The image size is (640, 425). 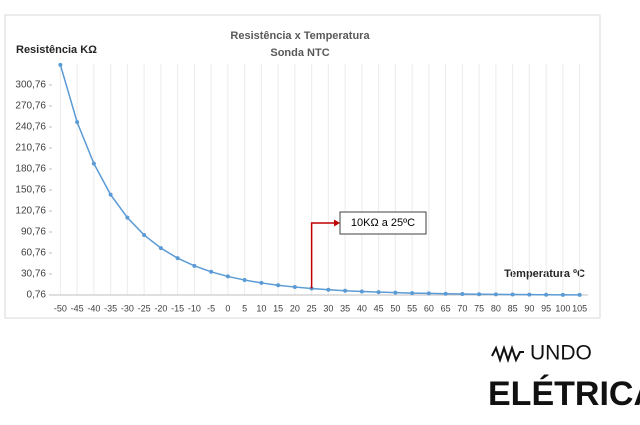 I want to click on annotation-text: 10KΩ a 25ºC, so click(x=383, y=223).